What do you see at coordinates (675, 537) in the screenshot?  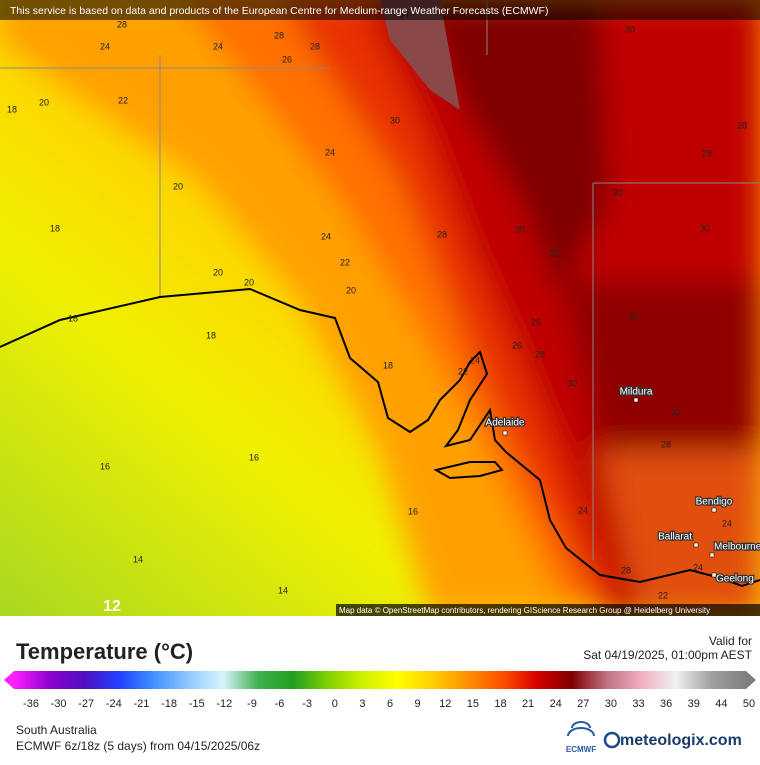 I see `city-label: Ballarat` at bounding box center [675, 537].